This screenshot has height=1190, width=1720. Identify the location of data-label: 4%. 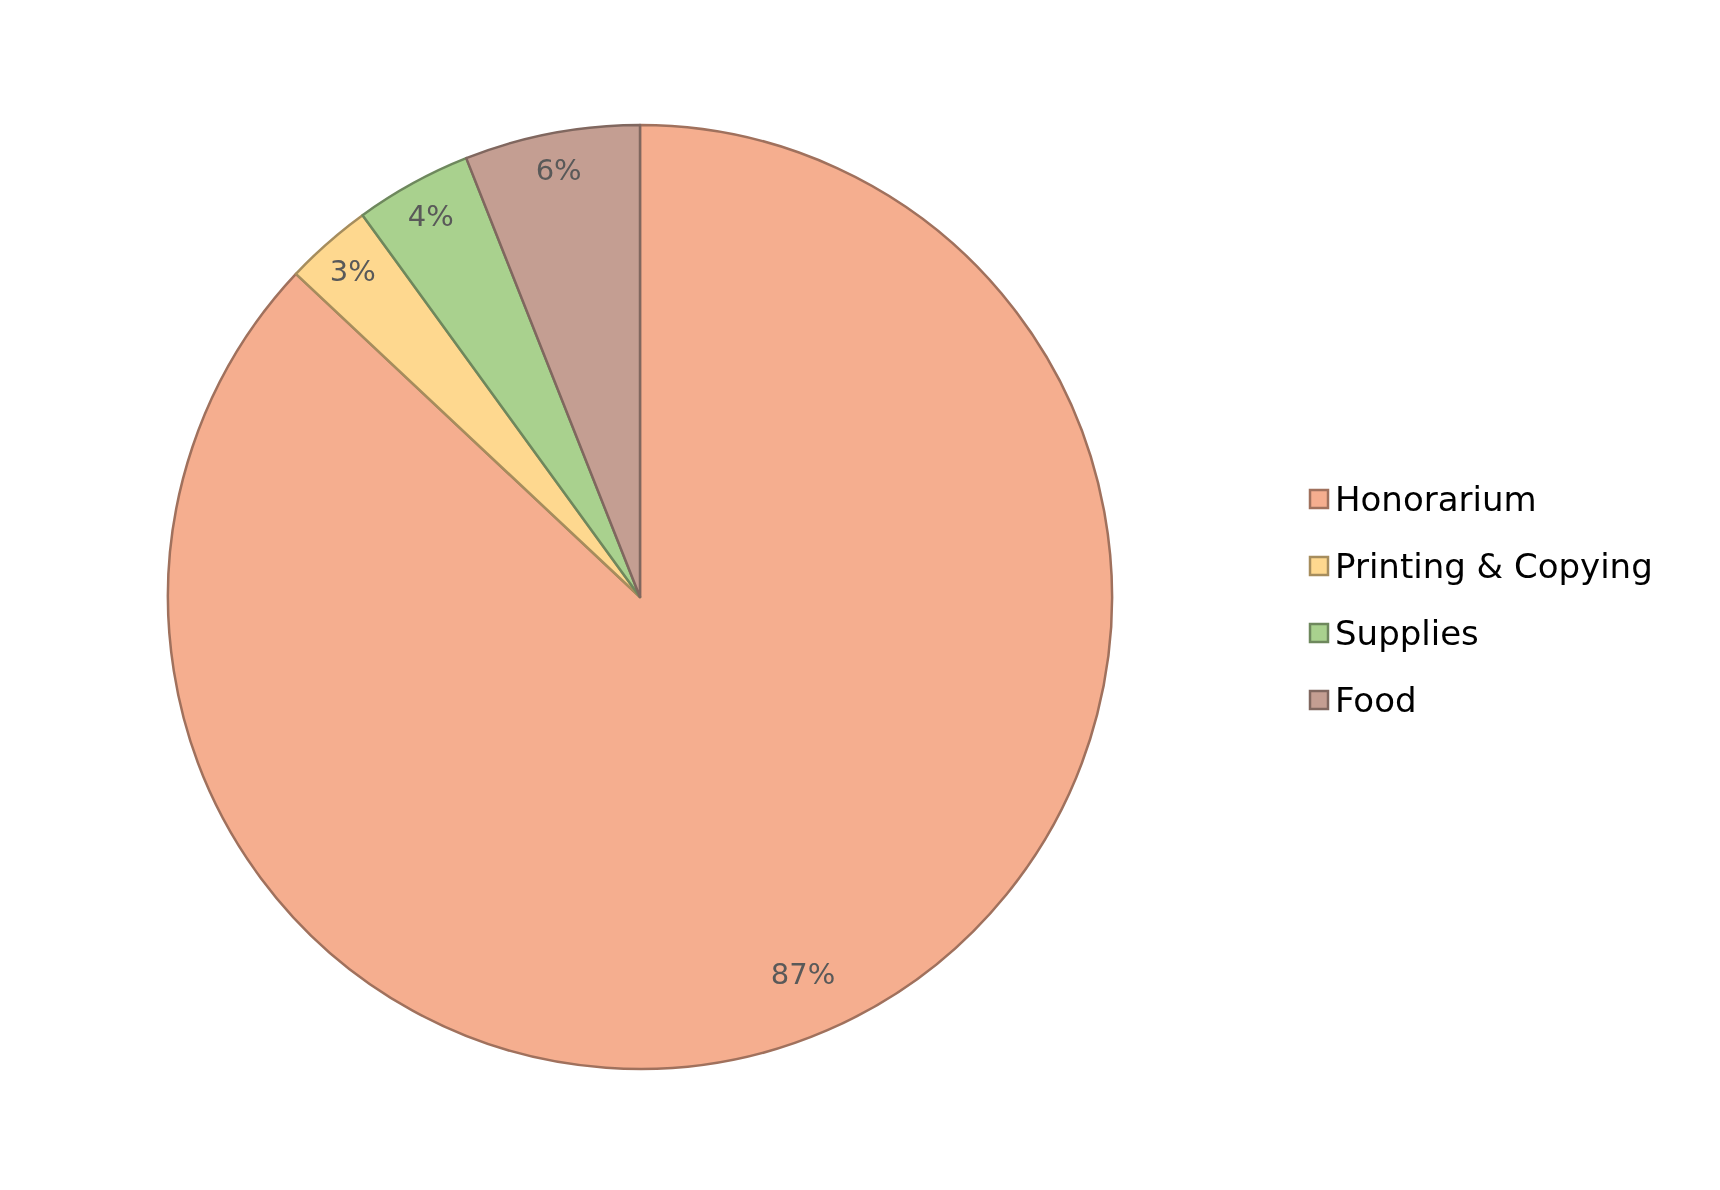
(430, 216).